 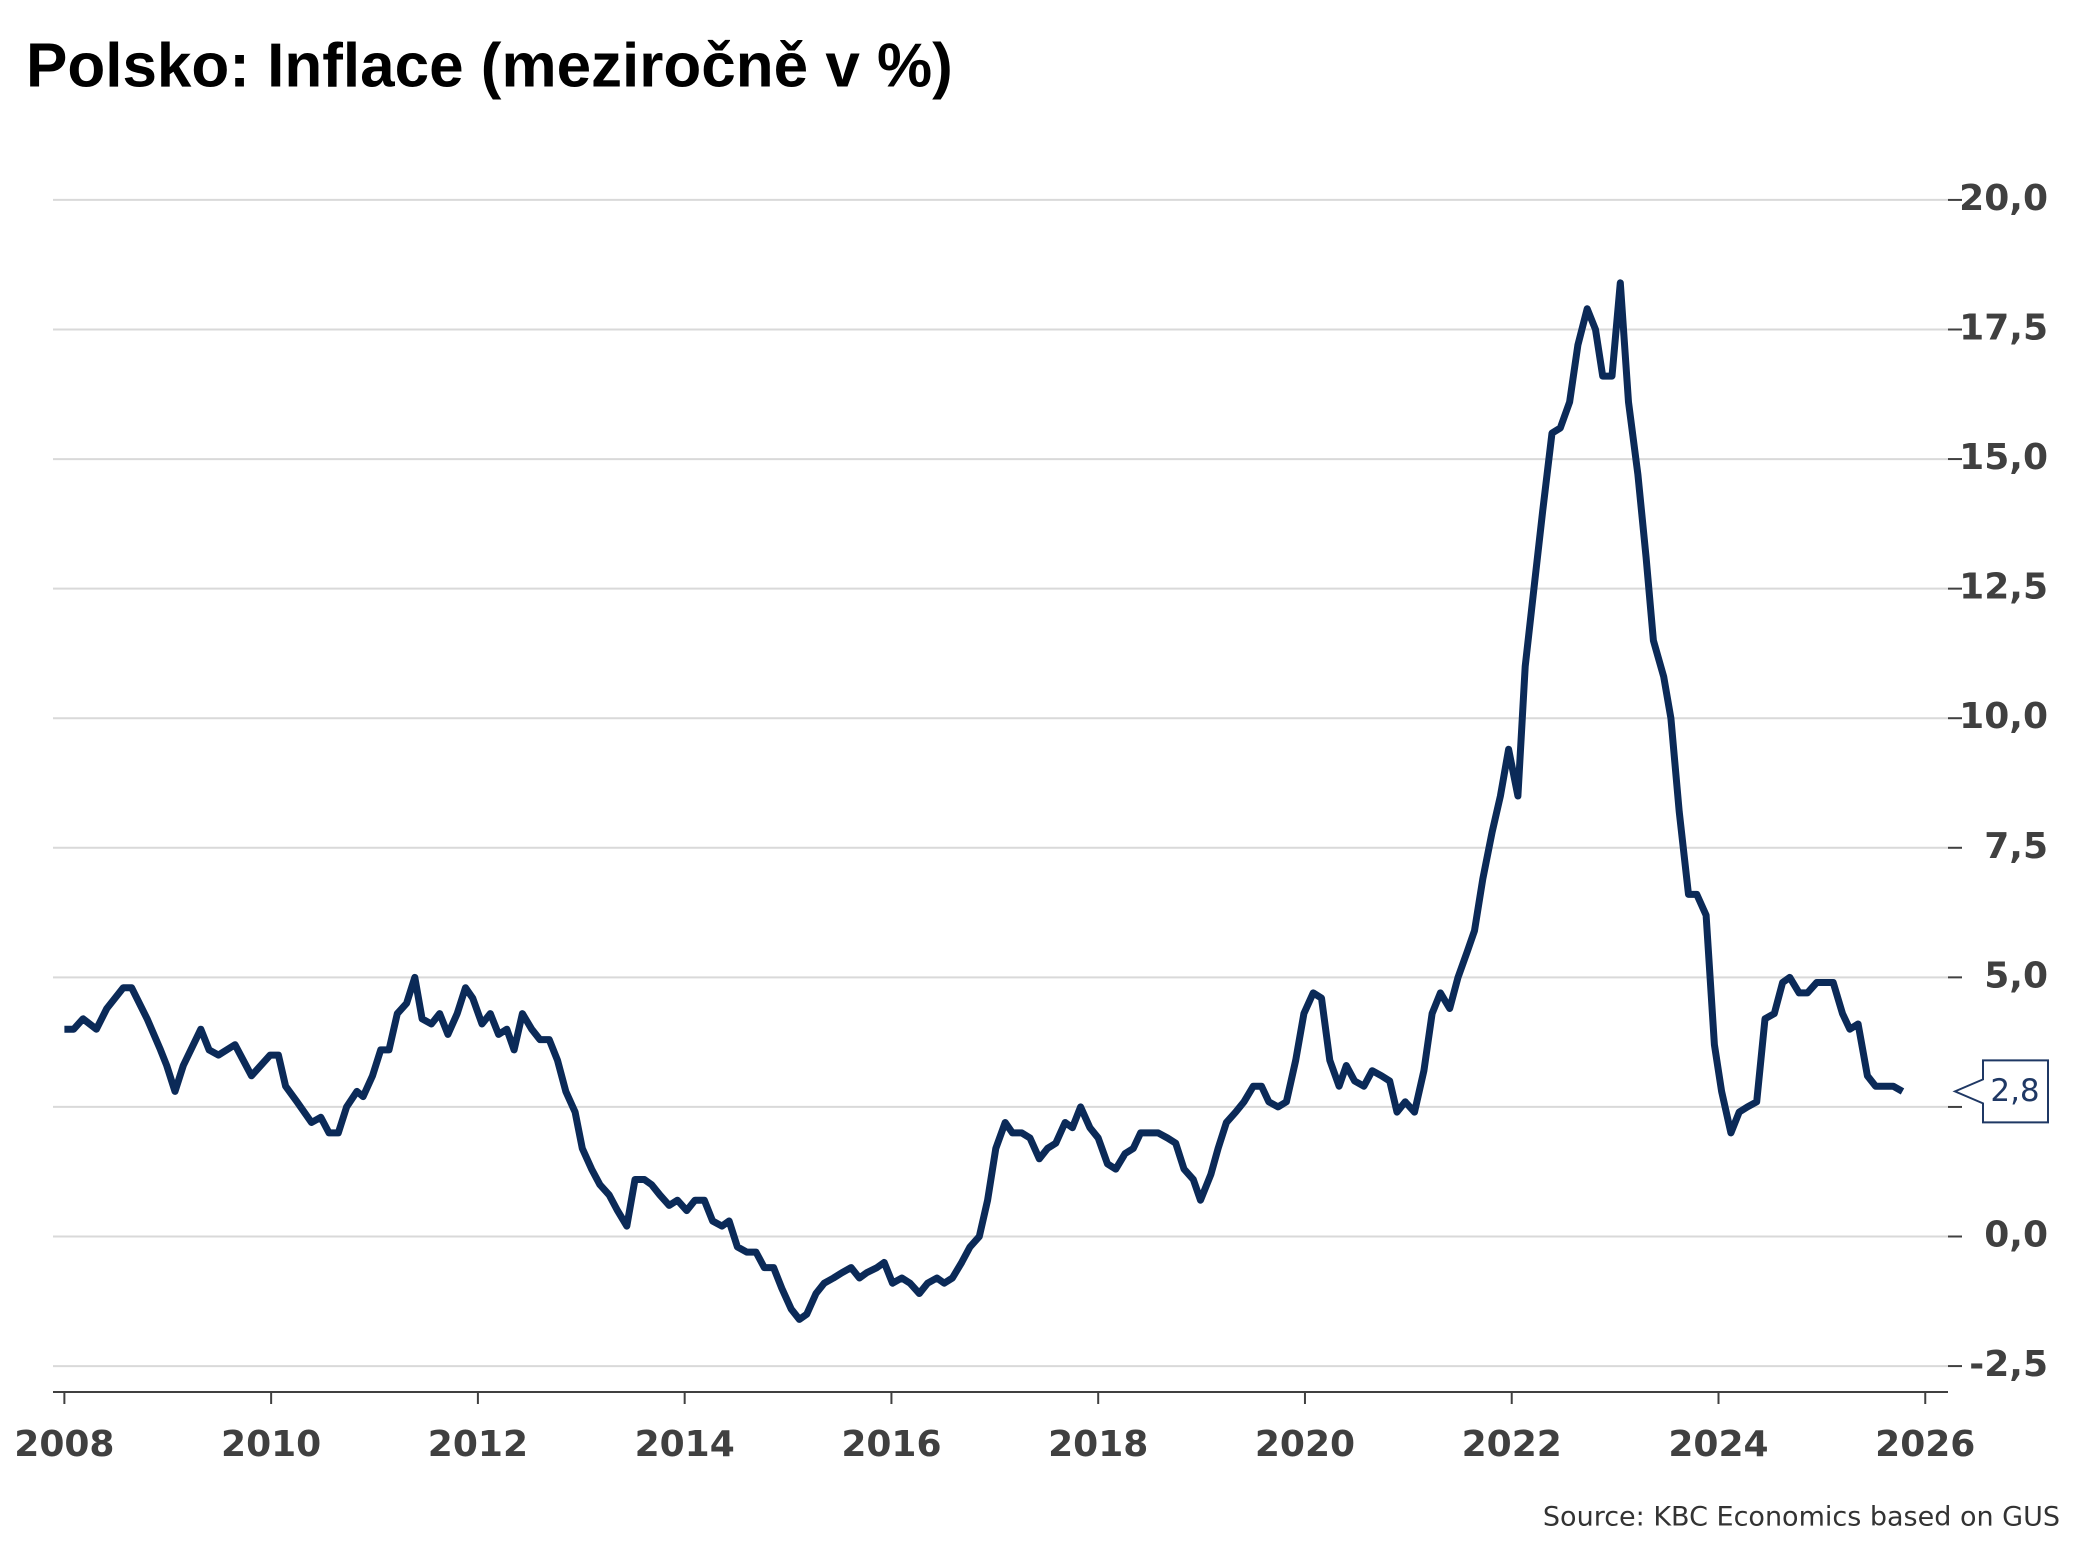 I want to click on y-tick-label: 0,0, so click(x=2016, y=1235).